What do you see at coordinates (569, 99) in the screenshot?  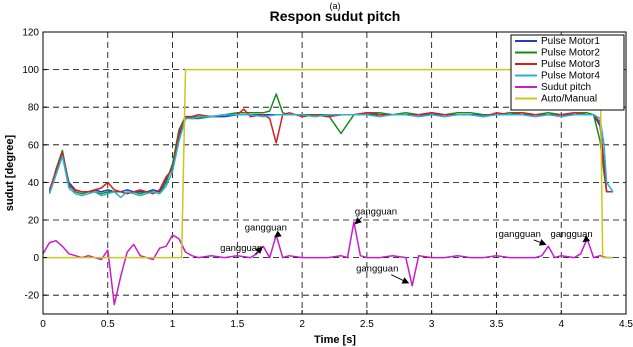 I see `legend-label: Auto/Manual` at bounding box center [569, 99].